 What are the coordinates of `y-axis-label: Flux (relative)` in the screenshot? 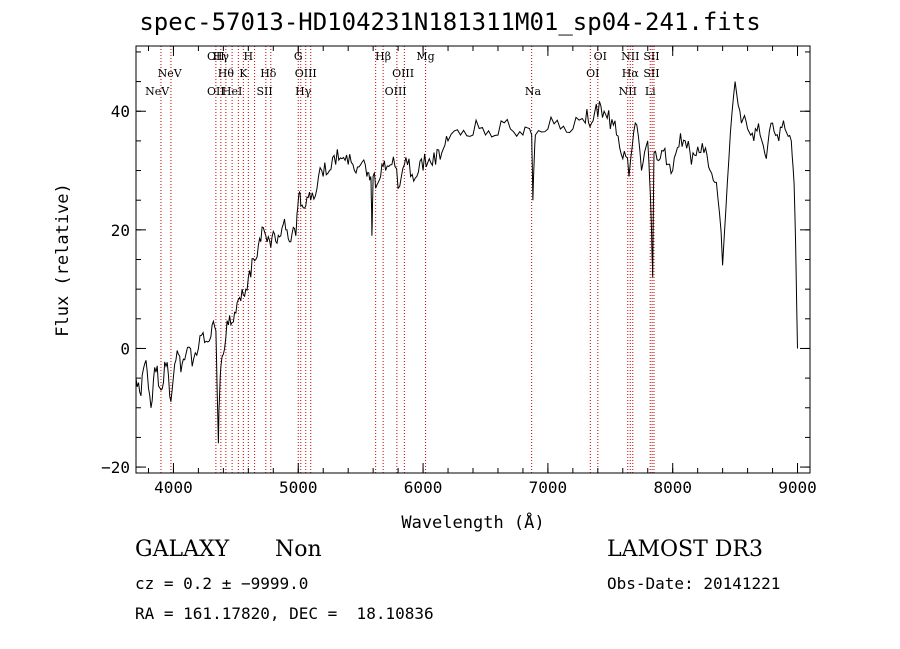 It's located at (63, 260).